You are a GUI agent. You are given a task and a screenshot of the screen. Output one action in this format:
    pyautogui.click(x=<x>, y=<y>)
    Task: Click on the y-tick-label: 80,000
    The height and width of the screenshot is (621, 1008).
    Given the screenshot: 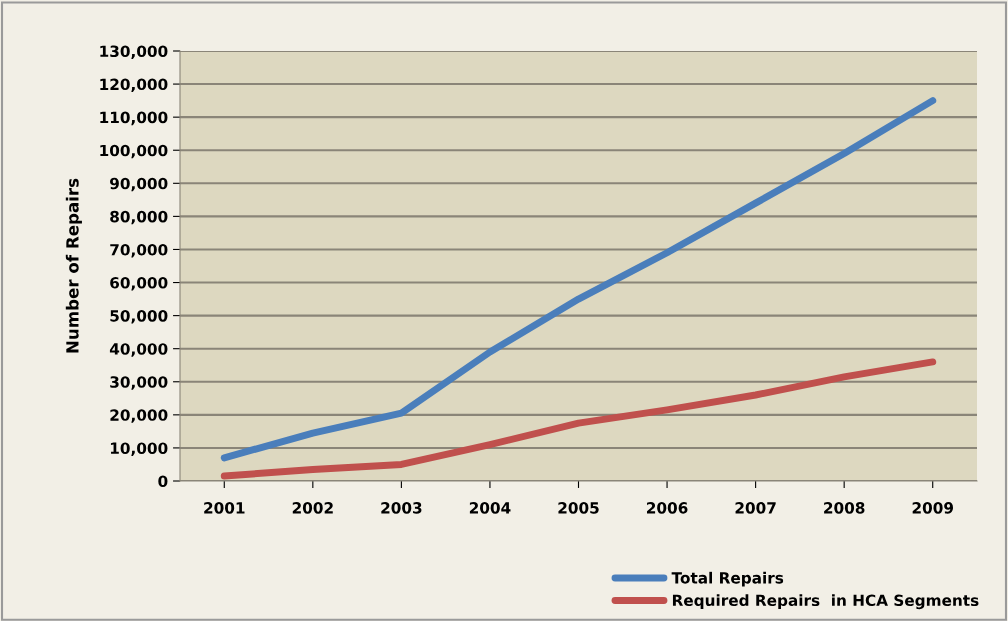 What is the action you would take?
    pyautogui.click(x=139, y=217)
    